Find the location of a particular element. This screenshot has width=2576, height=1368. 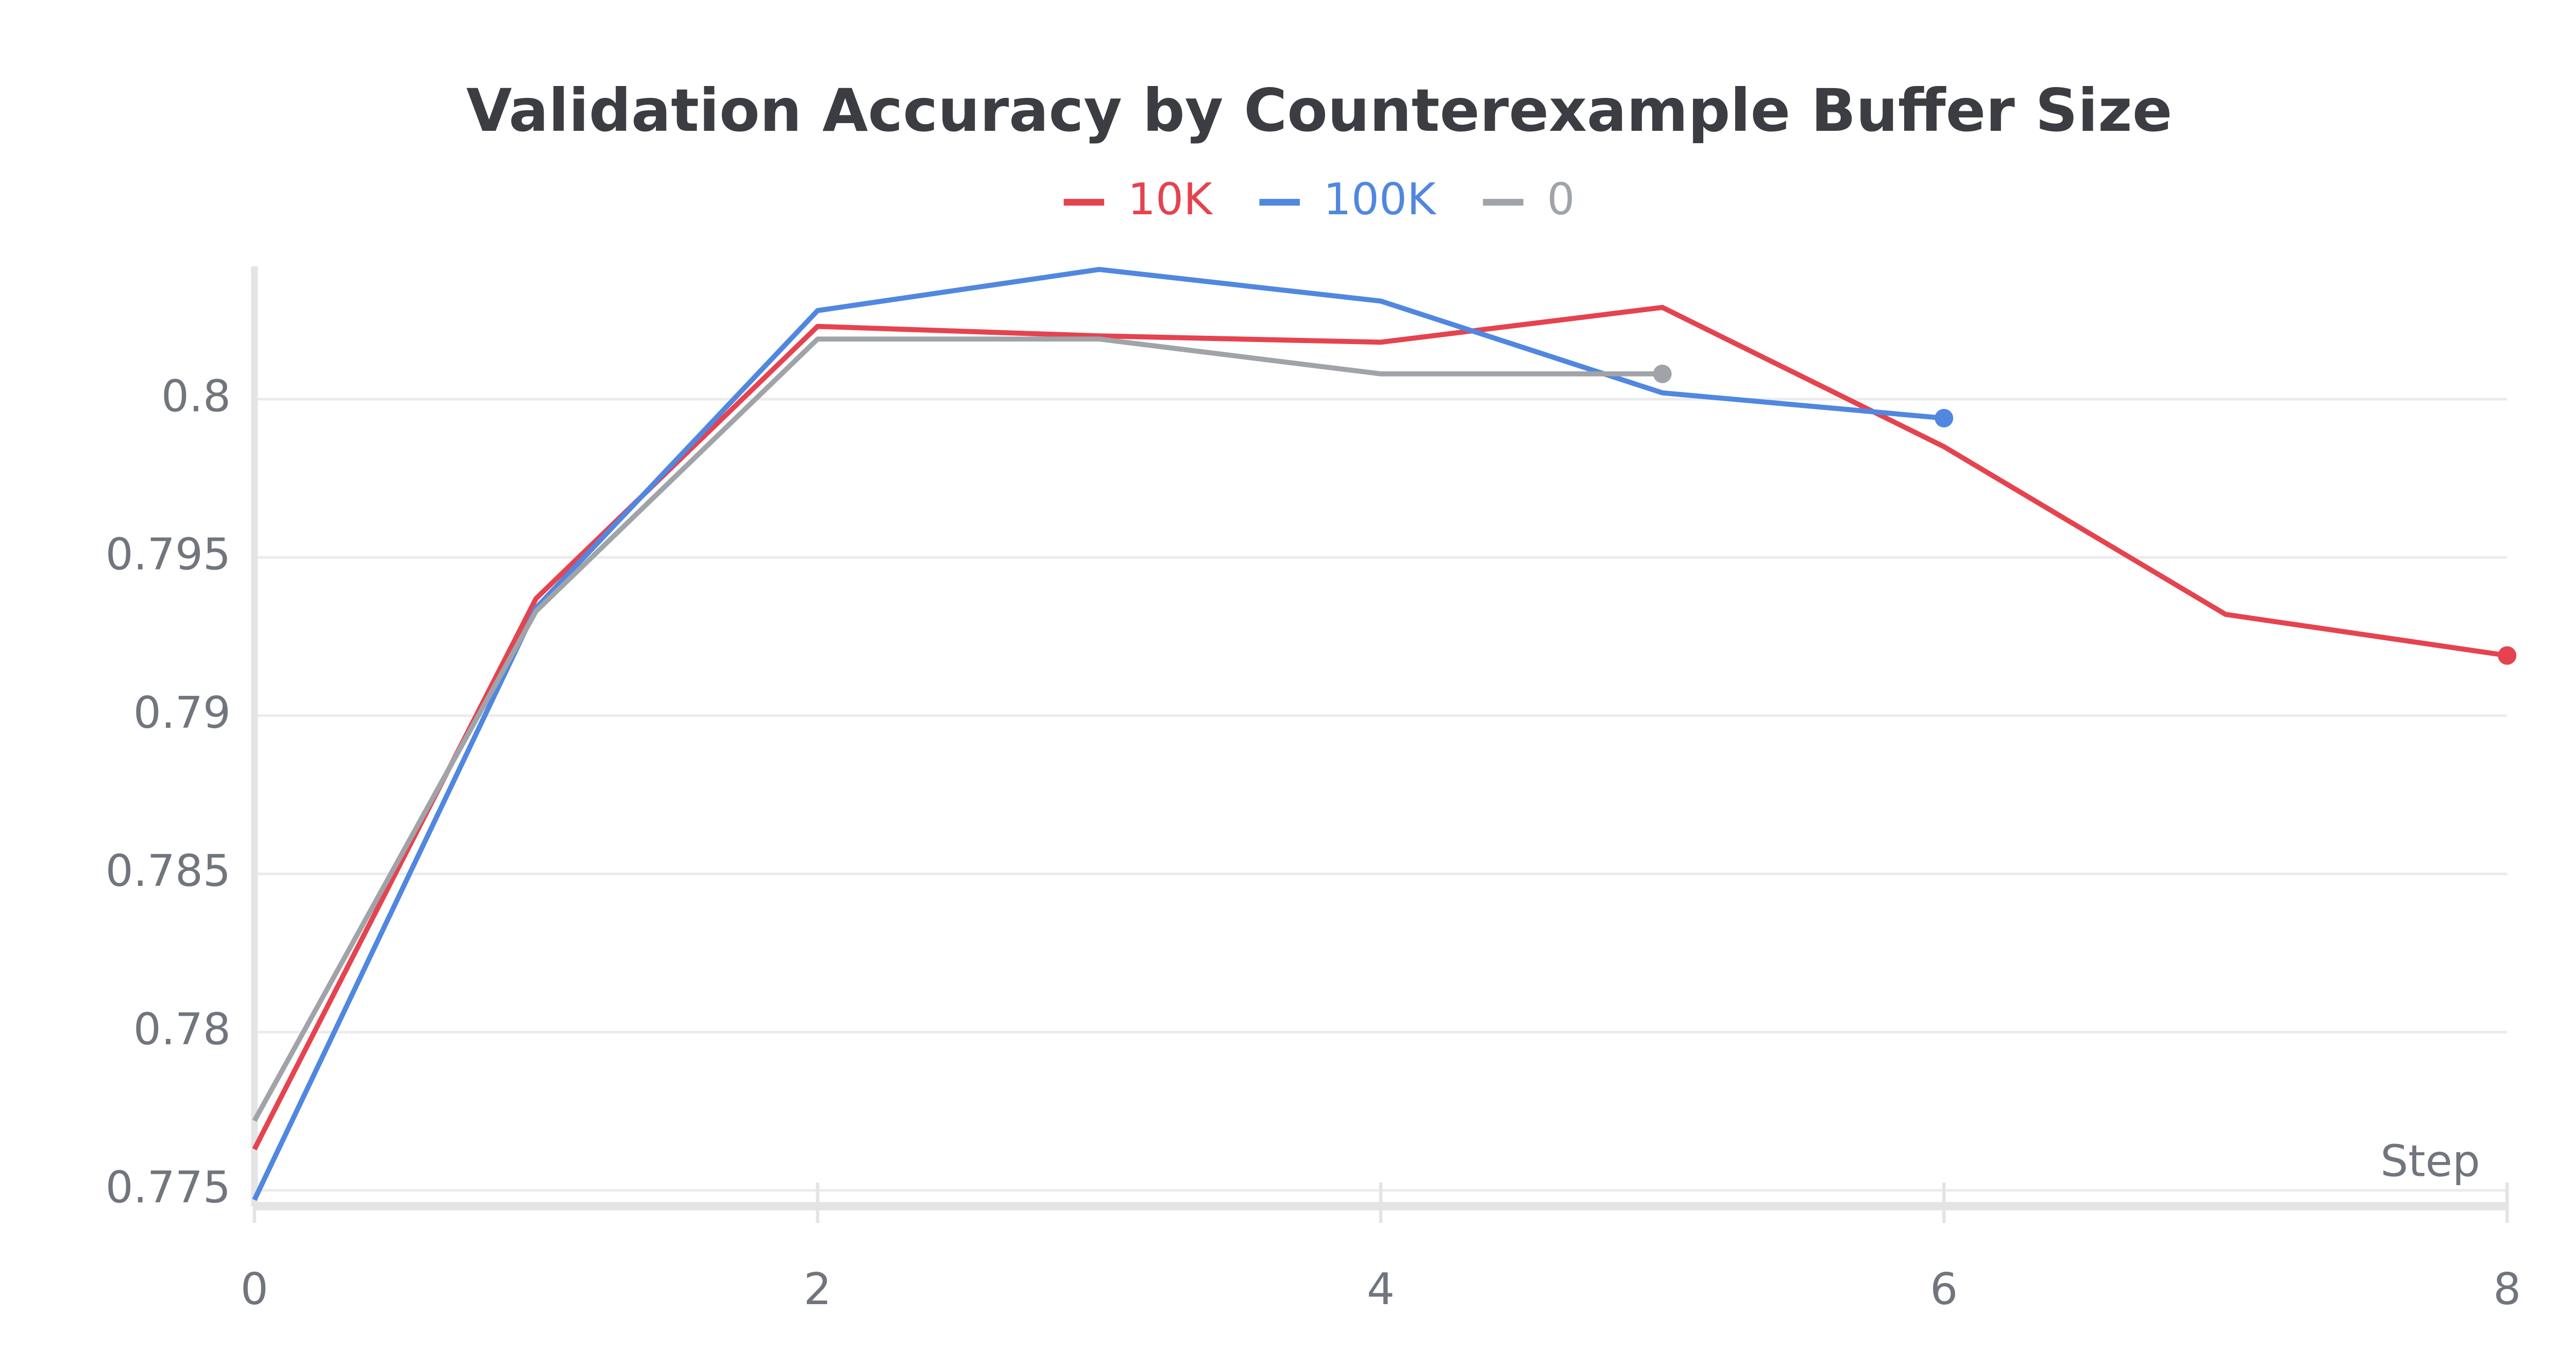

y-tick-label: 0.8 is located at coordinates (196, 396).